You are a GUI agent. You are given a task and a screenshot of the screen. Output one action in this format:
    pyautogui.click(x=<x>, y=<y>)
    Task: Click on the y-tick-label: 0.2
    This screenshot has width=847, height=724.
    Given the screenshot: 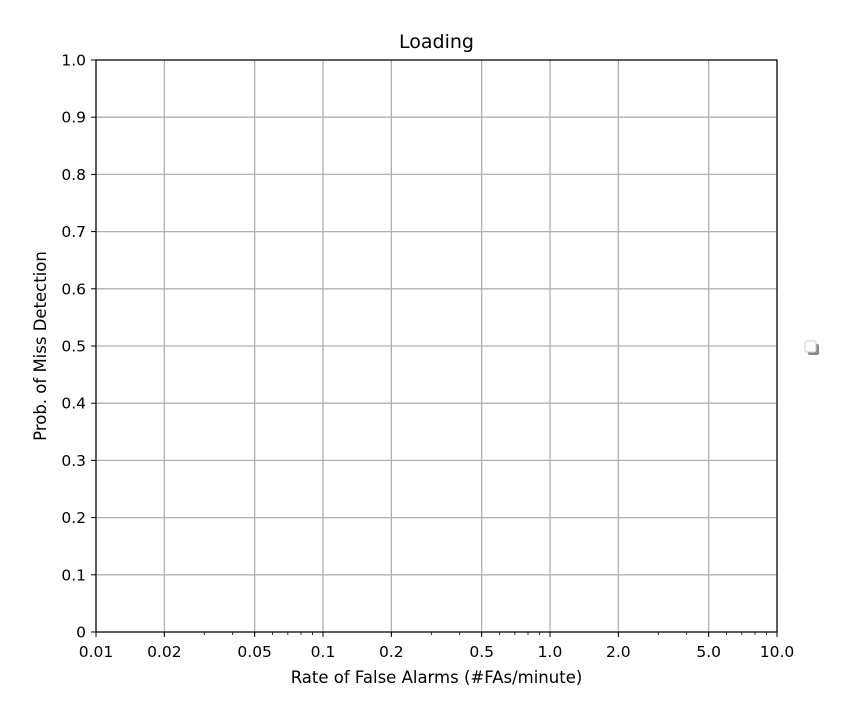 What is the action you would take?
    pyautogui.click(x=73, y=518)
    